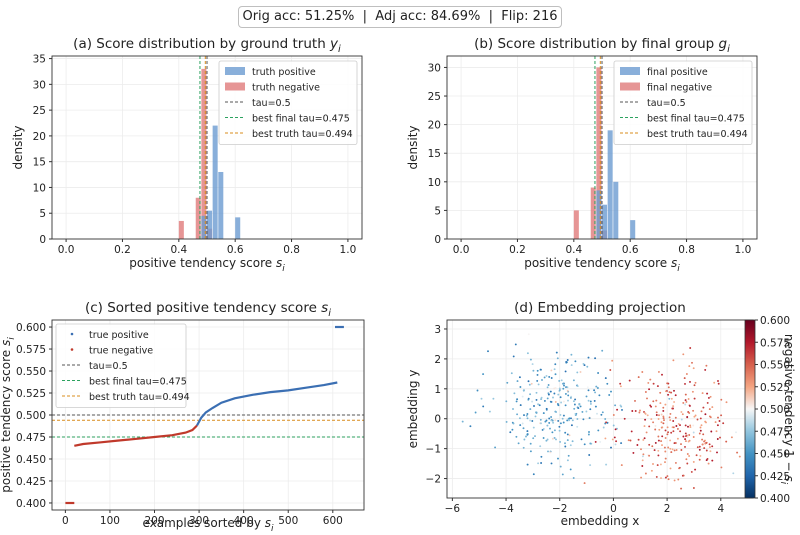 Image resolution: width=800 pixels, height=535 pixels. I want to click on y-tick-label: 10, so click(39, 188).